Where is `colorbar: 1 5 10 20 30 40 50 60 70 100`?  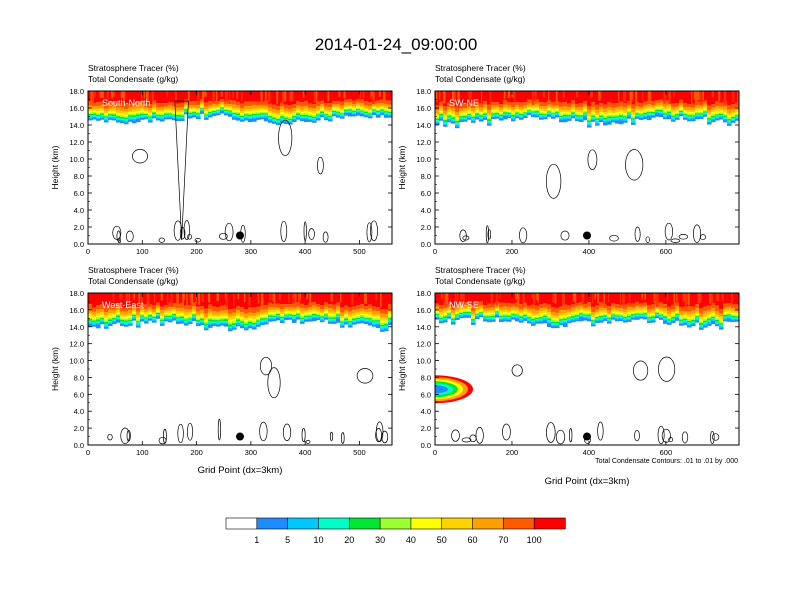 colorbar: 1 5 10 20 30 40 50 60 70 100 is located at coordinates (395, 531).